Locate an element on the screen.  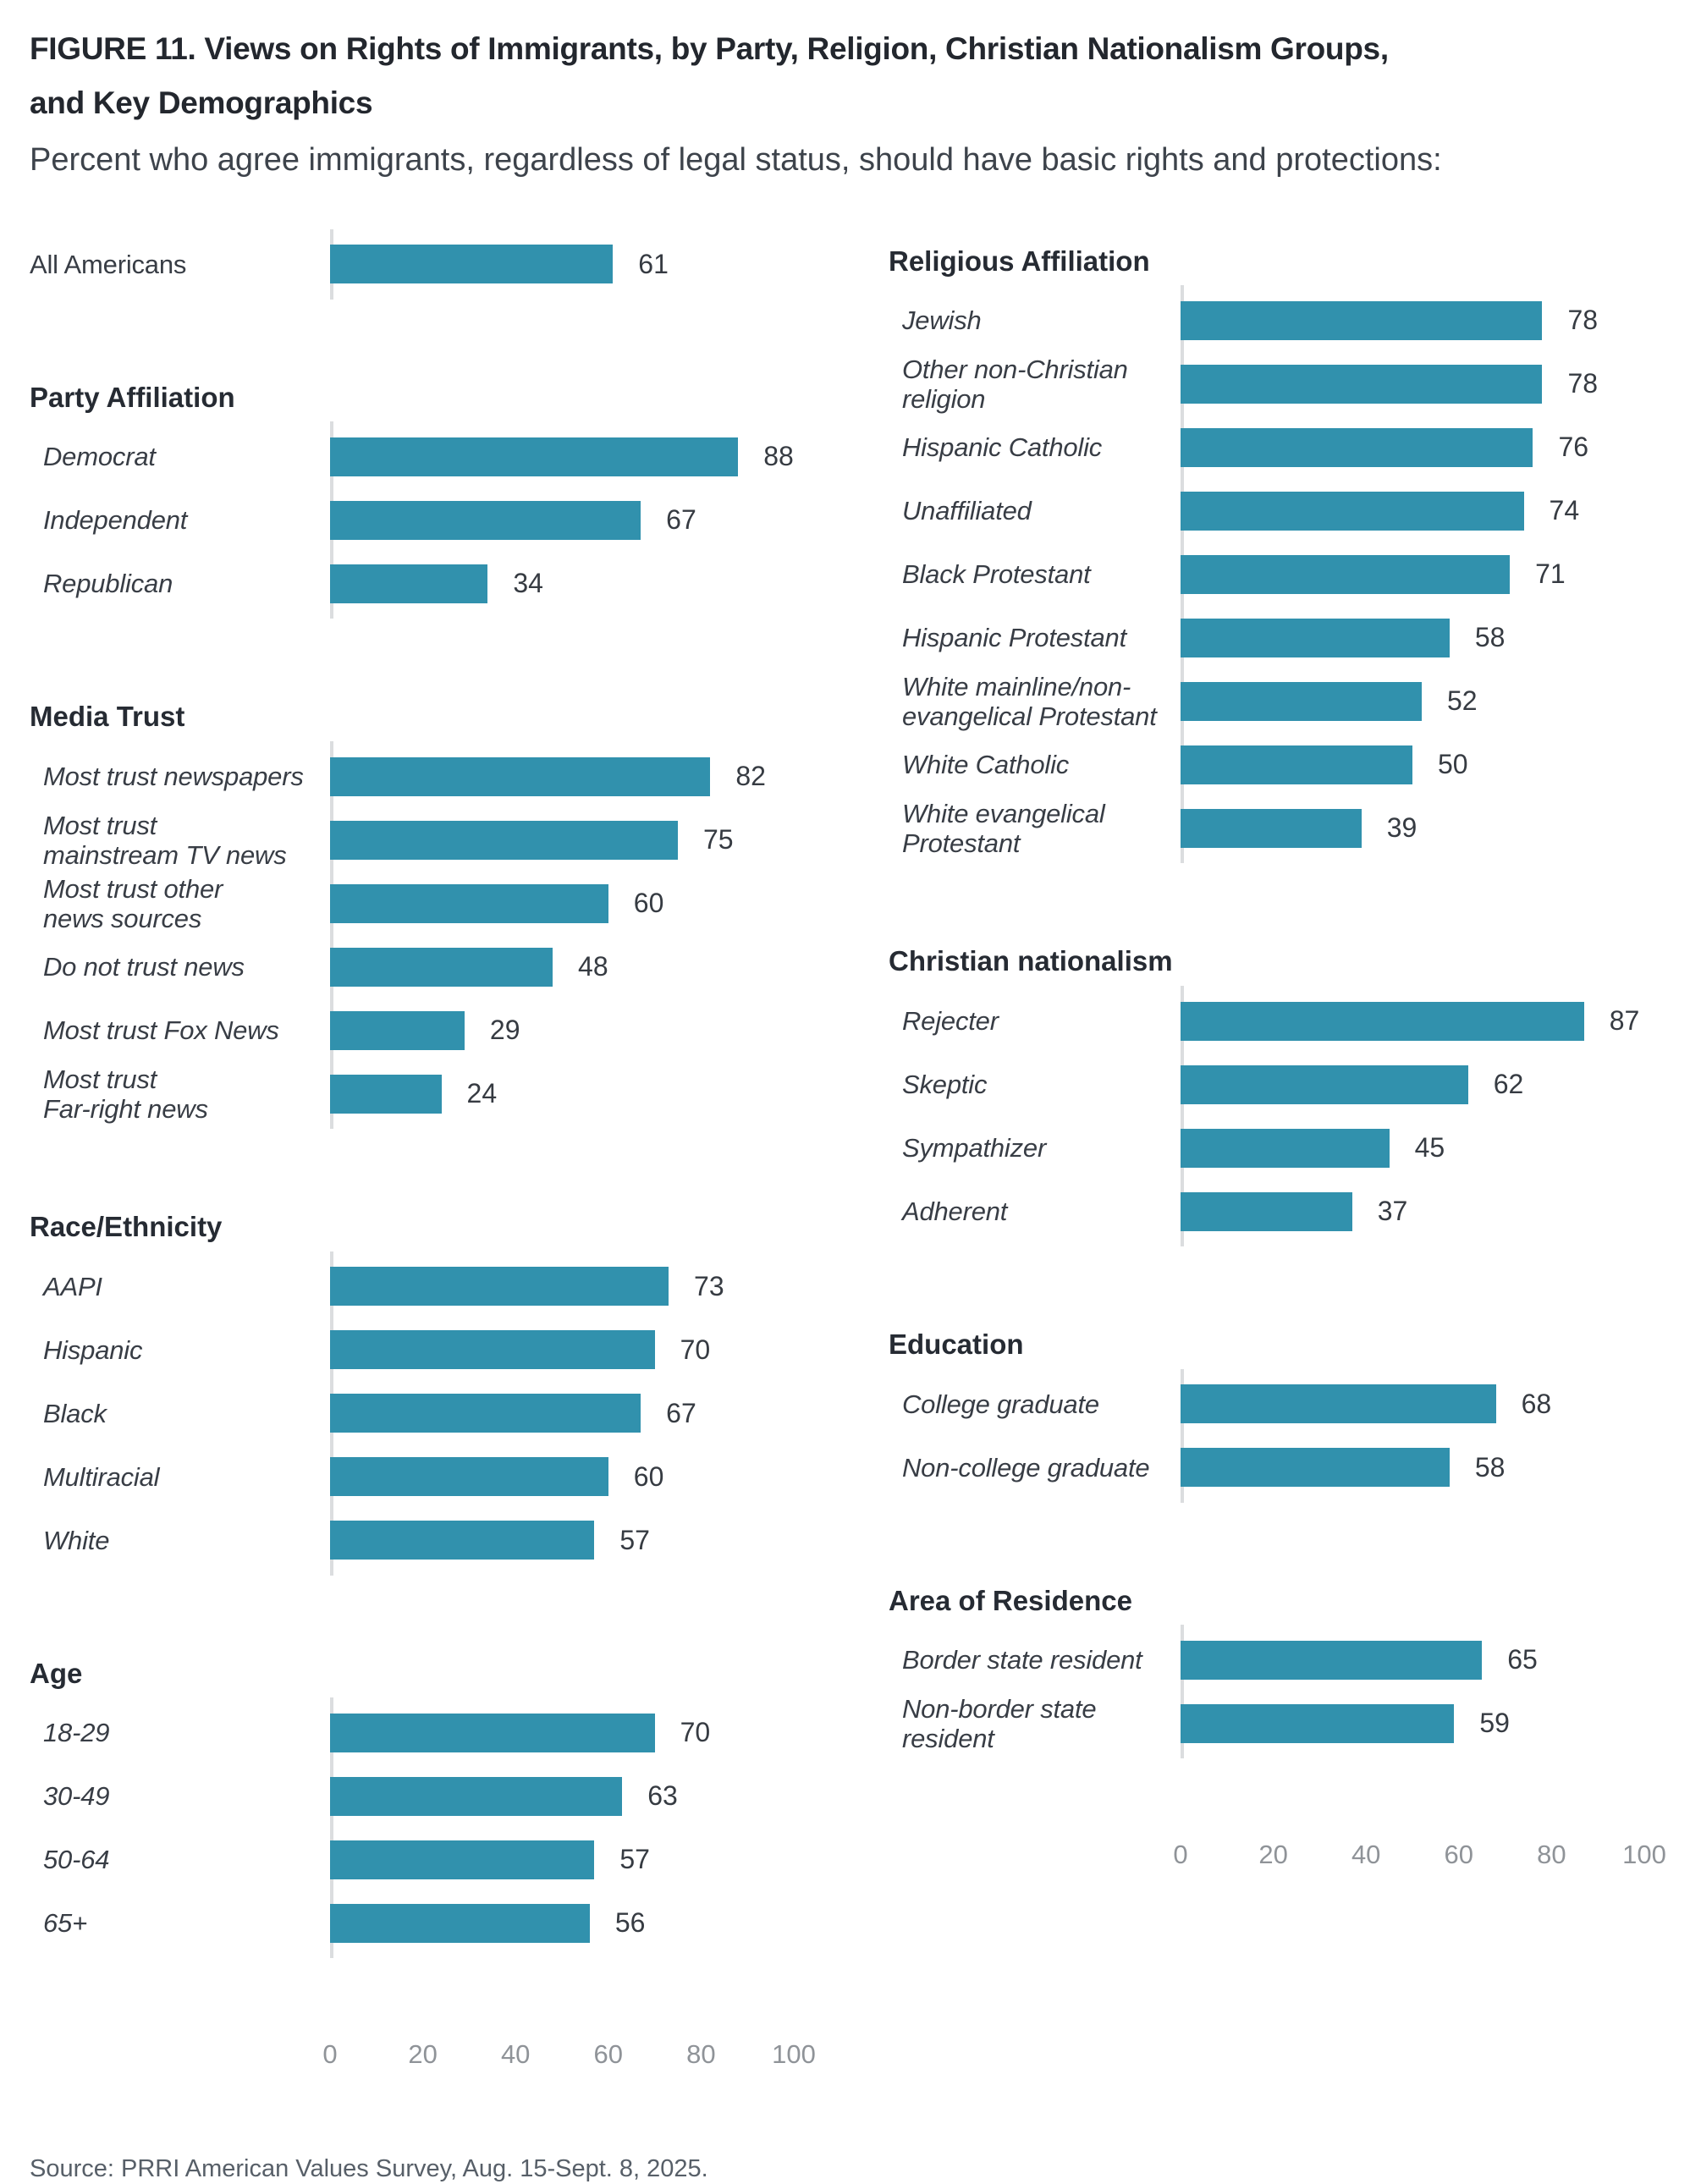
x-axis-tick: 0 is located at coordinates (1180, 1855).